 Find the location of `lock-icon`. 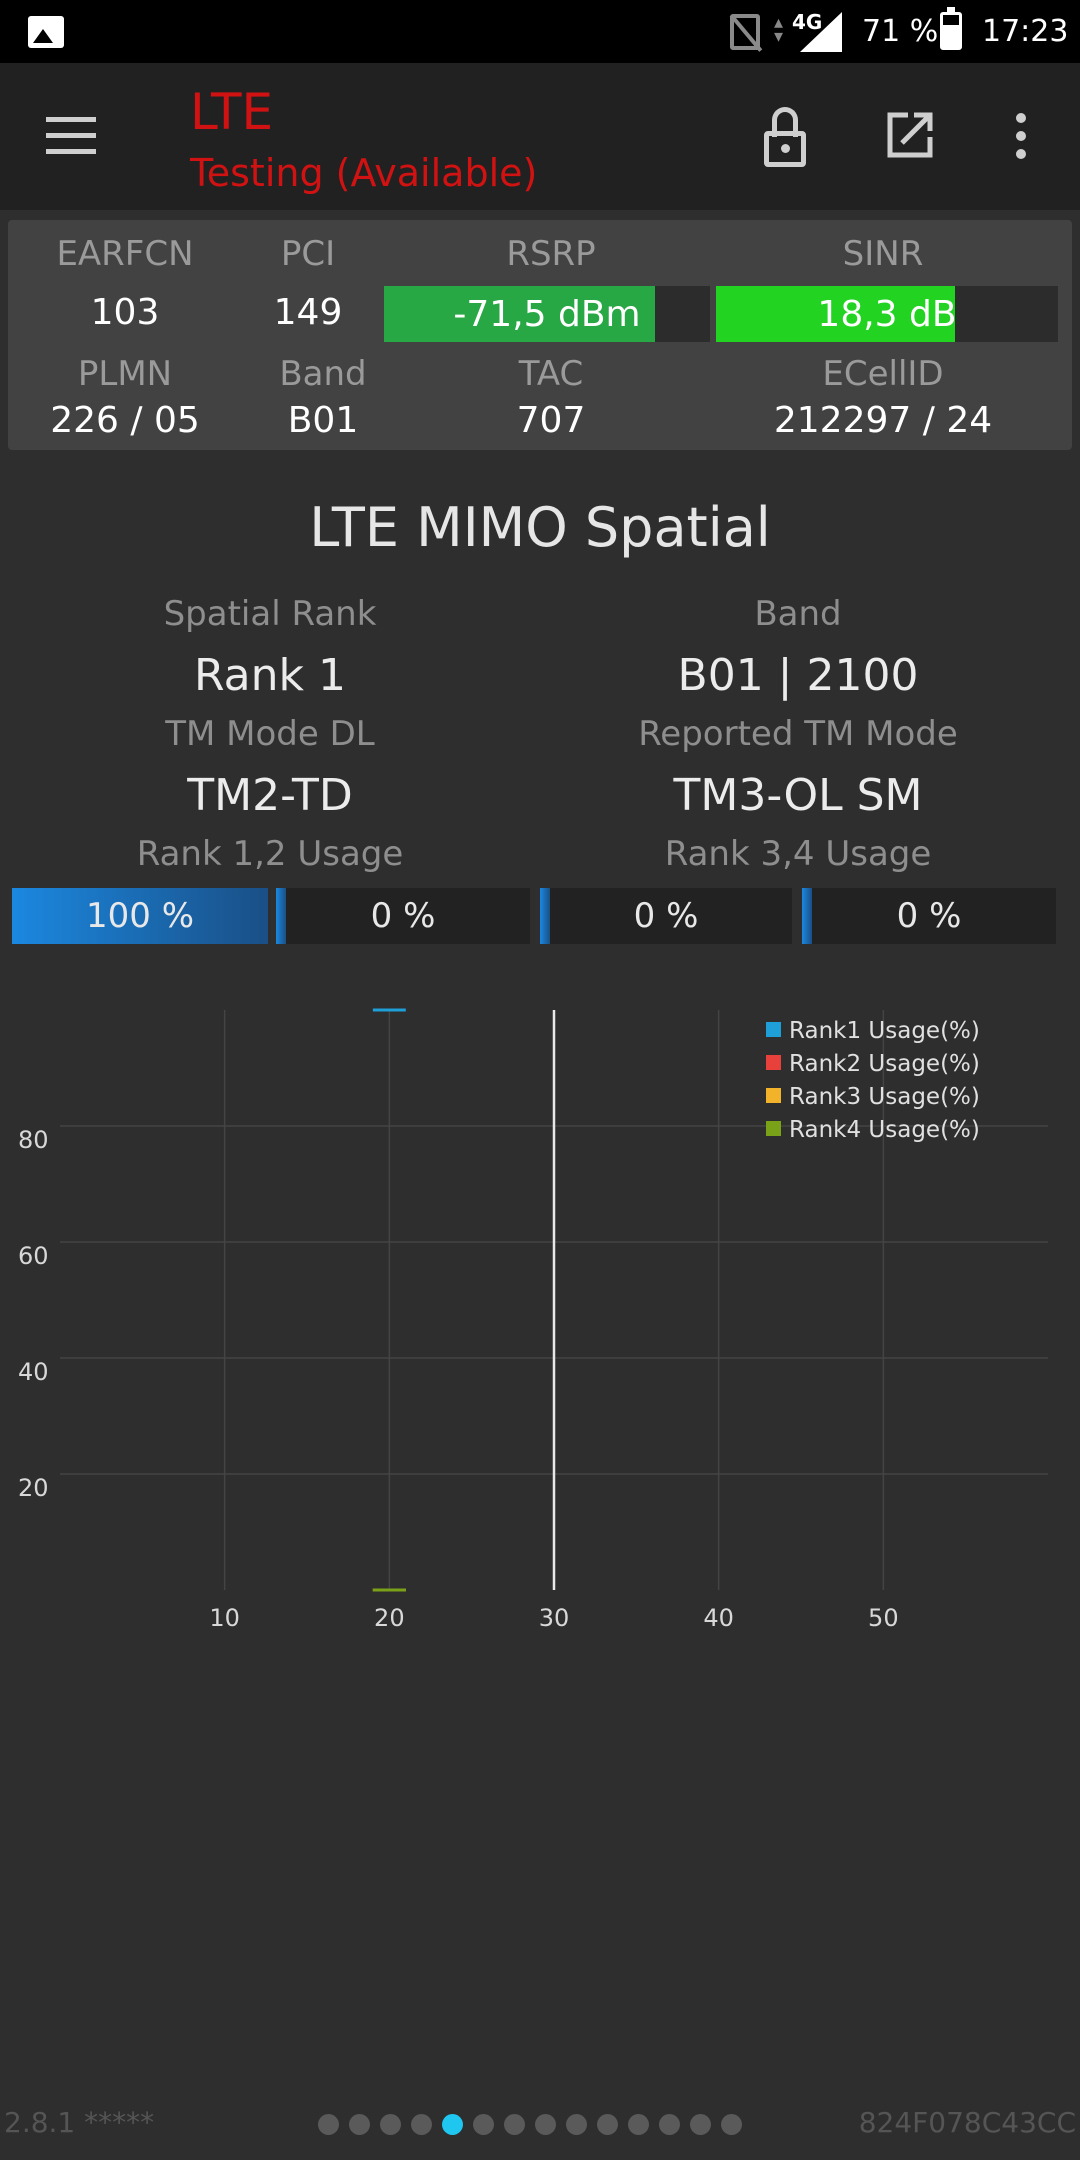

lock-icon is located at coordinates (785, 137).